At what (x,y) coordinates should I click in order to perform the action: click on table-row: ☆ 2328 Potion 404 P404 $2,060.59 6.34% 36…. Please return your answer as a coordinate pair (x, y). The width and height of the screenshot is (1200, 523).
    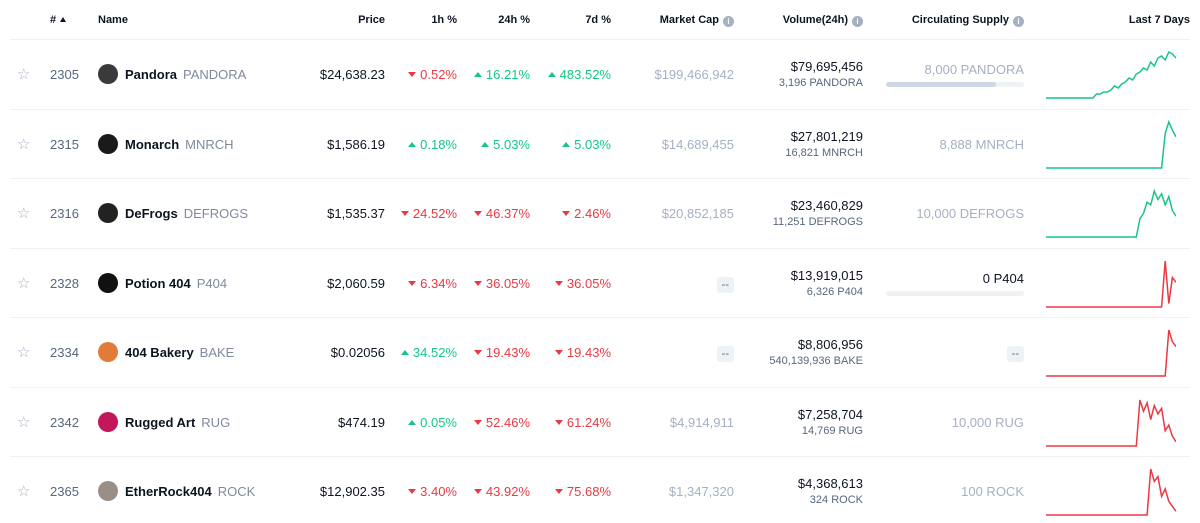
    Looking at the image, I should click on (600, 283).